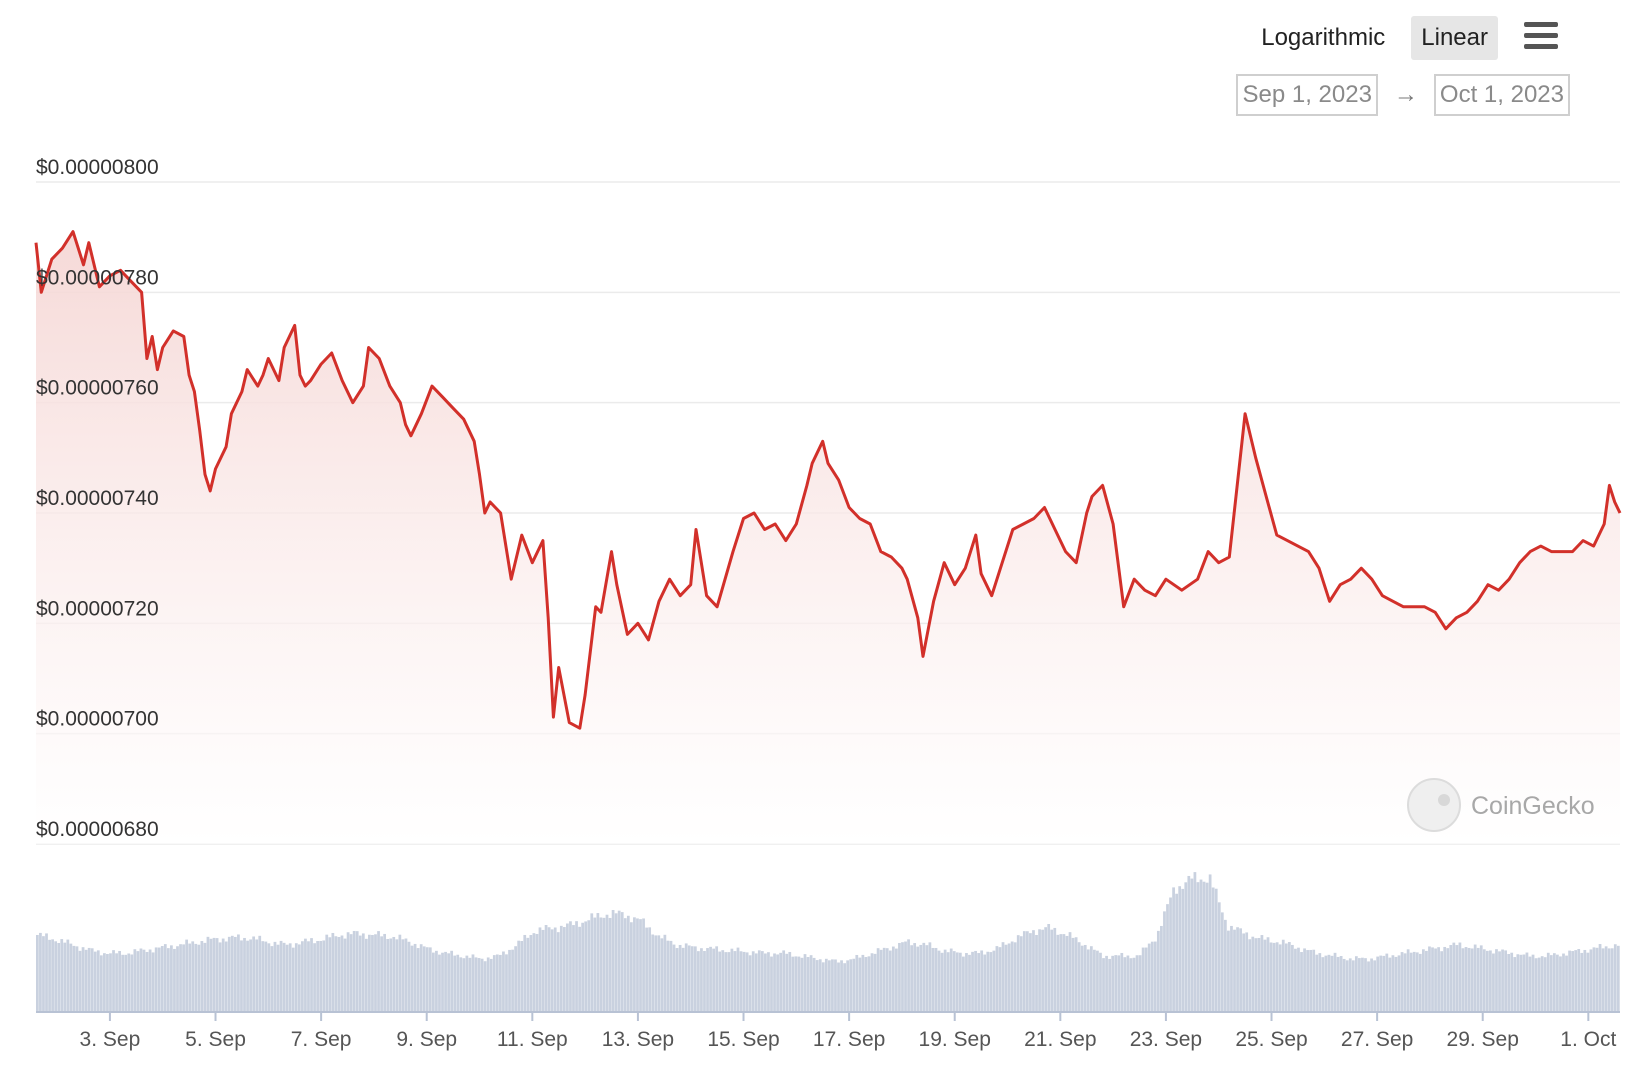 The width and height of the screenshot is (1652, 1070). I want to click on hamburger-menu-icon, so click(1541, 36).